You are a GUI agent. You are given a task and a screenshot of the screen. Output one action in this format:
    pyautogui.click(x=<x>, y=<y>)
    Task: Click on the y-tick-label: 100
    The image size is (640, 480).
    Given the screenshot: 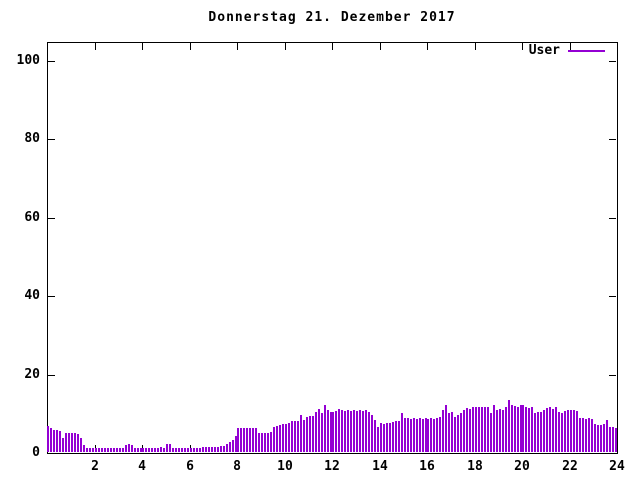 What is the action you would take?
    pyautogui.click(x=28, y=60)
    